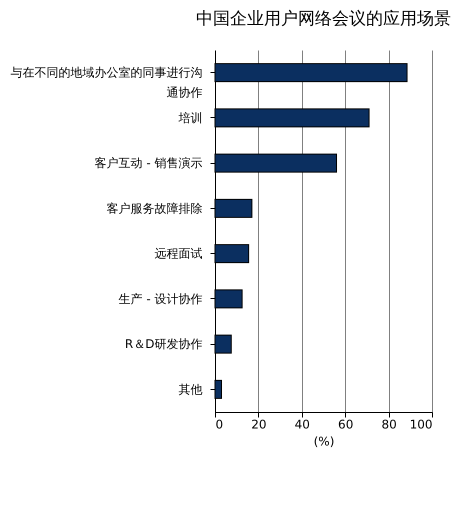 The width and height of the screenshot is (462, 520). I want to click on y-tick-label: 培训, so click(190, 117).